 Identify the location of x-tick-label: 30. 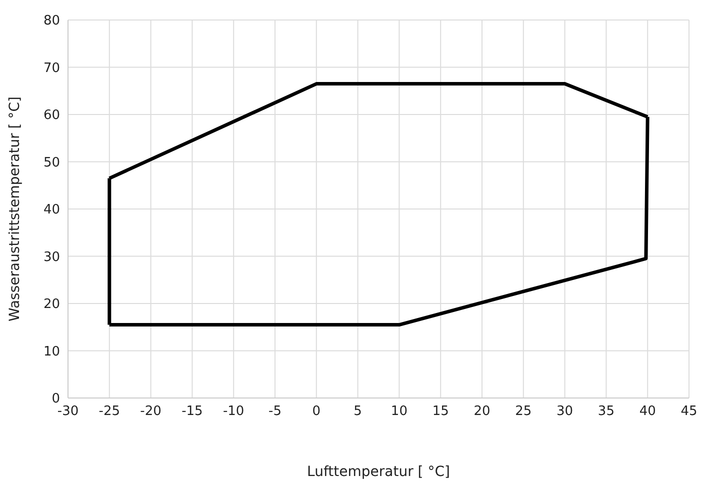
(565, 412).